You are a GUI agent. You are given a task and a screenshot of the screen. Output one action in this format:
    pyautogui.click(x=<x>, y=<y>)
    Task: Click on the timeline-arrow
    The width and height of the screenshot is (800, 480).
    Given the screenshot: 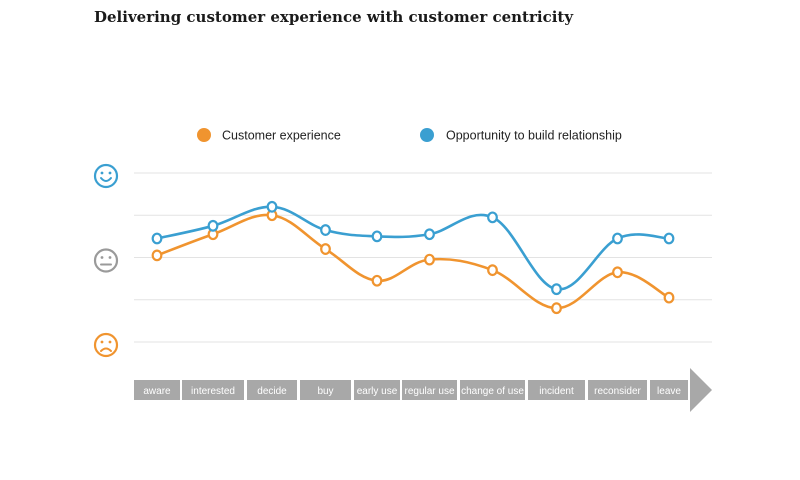 What is the action you would take?
    pyautogui.click(x=701, y=390)
    